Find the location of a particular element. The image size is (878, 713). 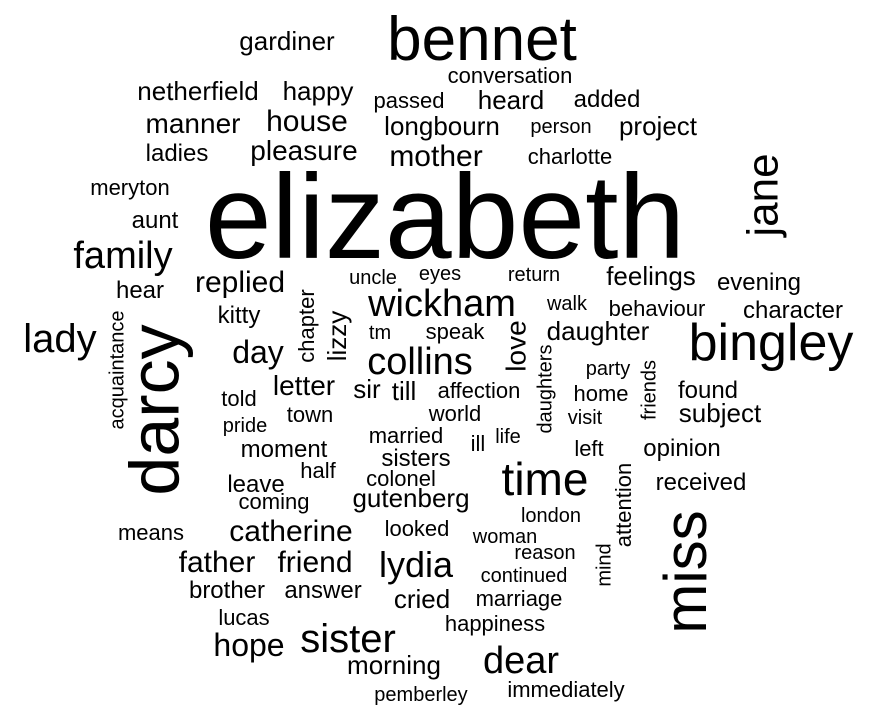

word-ladies: ladies is located at coordinates (177, 153).